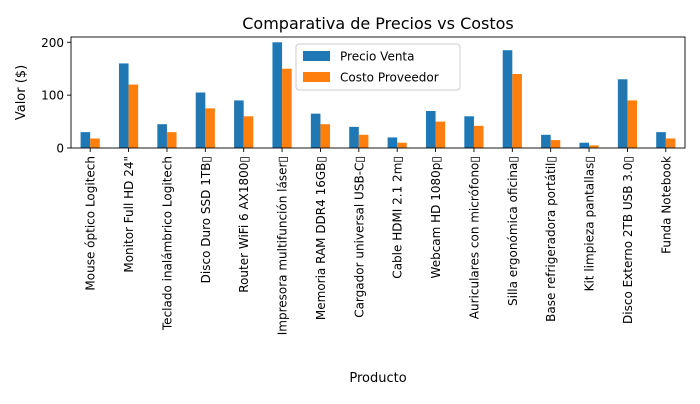 The height and width of the screenshot is (404, 700). What do you see at coordinates (21, 92) in the screenshot?
I see `y-axis-label: Valor ($)` at bounding box center [21, 92].